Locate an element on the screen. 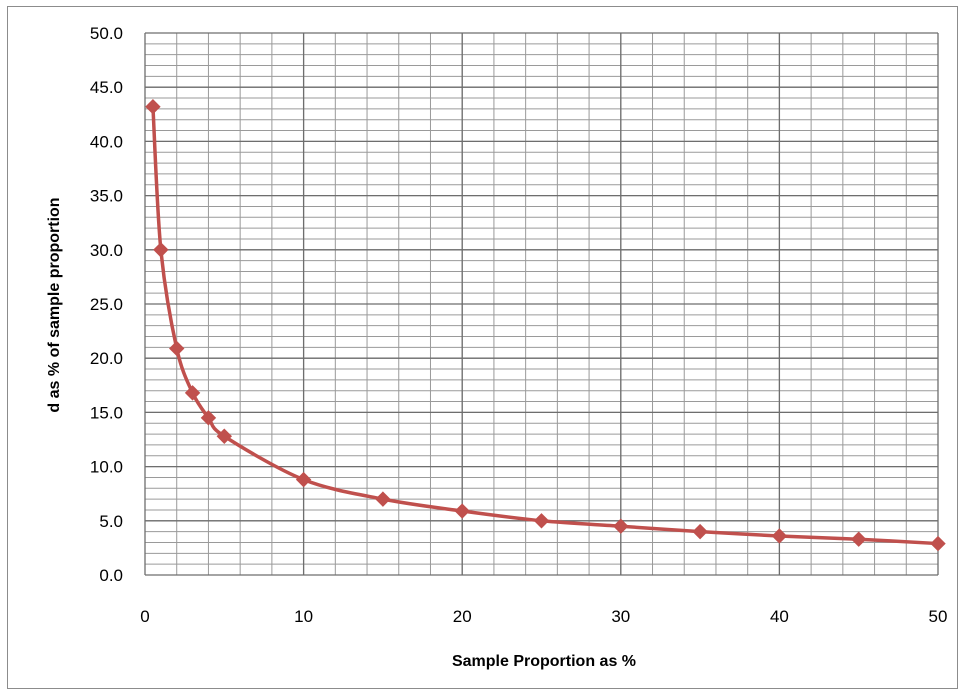 The height and width of the screenshot is (696, 965). y-tick-label: 0.0 is located at coordinates (111, 575).